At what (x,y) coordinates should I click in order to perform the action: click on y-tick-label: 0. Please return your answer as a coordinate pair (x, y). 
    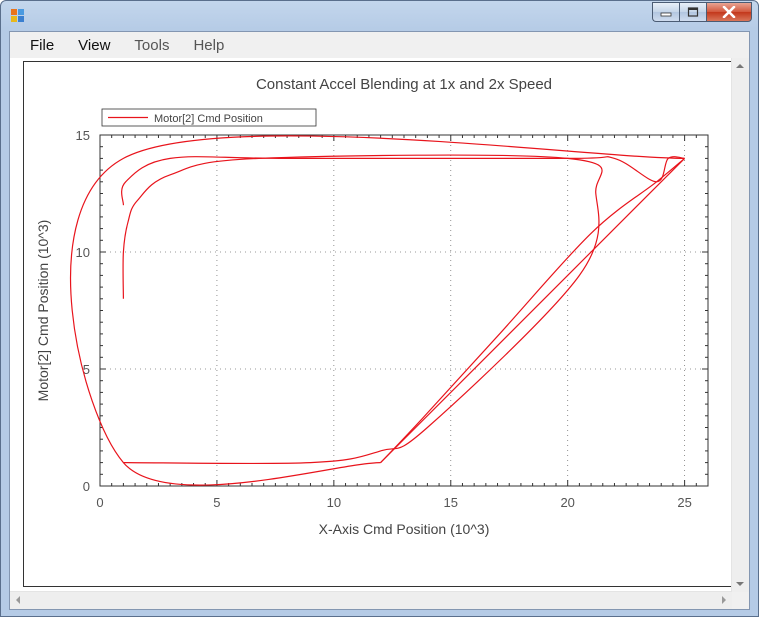
    Looking at the image, I should click on (86, 486).